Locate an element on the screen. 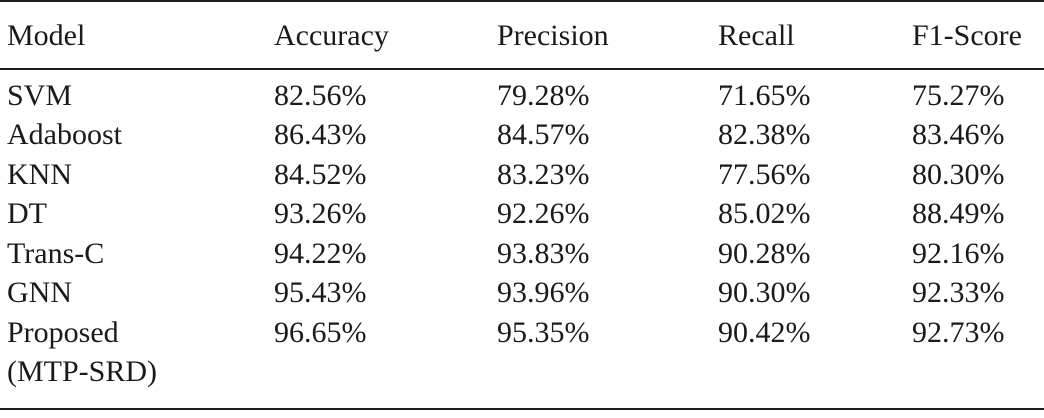  cell-model: Proposed is located at coordinates (63, 332).